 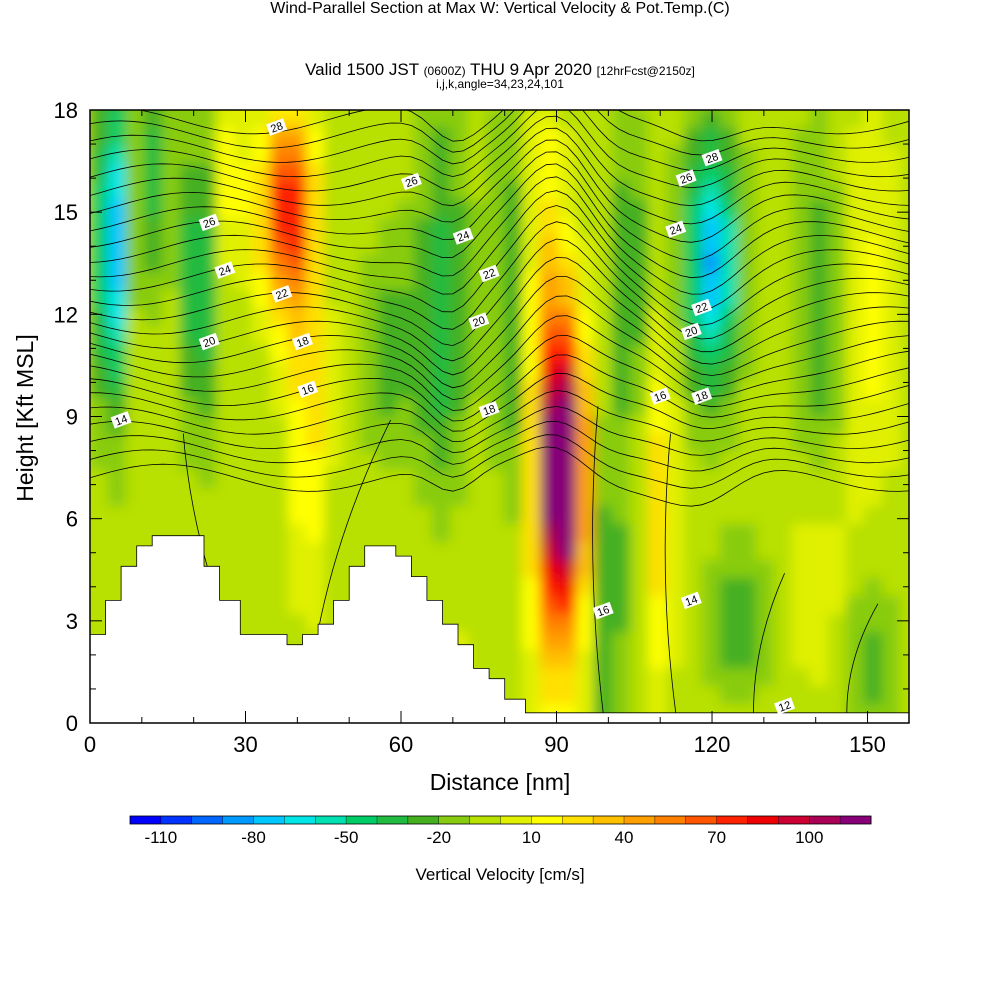 I want to click on colorbar-label: Vertical Velocity [cm/s], so click(x=499, y=874).